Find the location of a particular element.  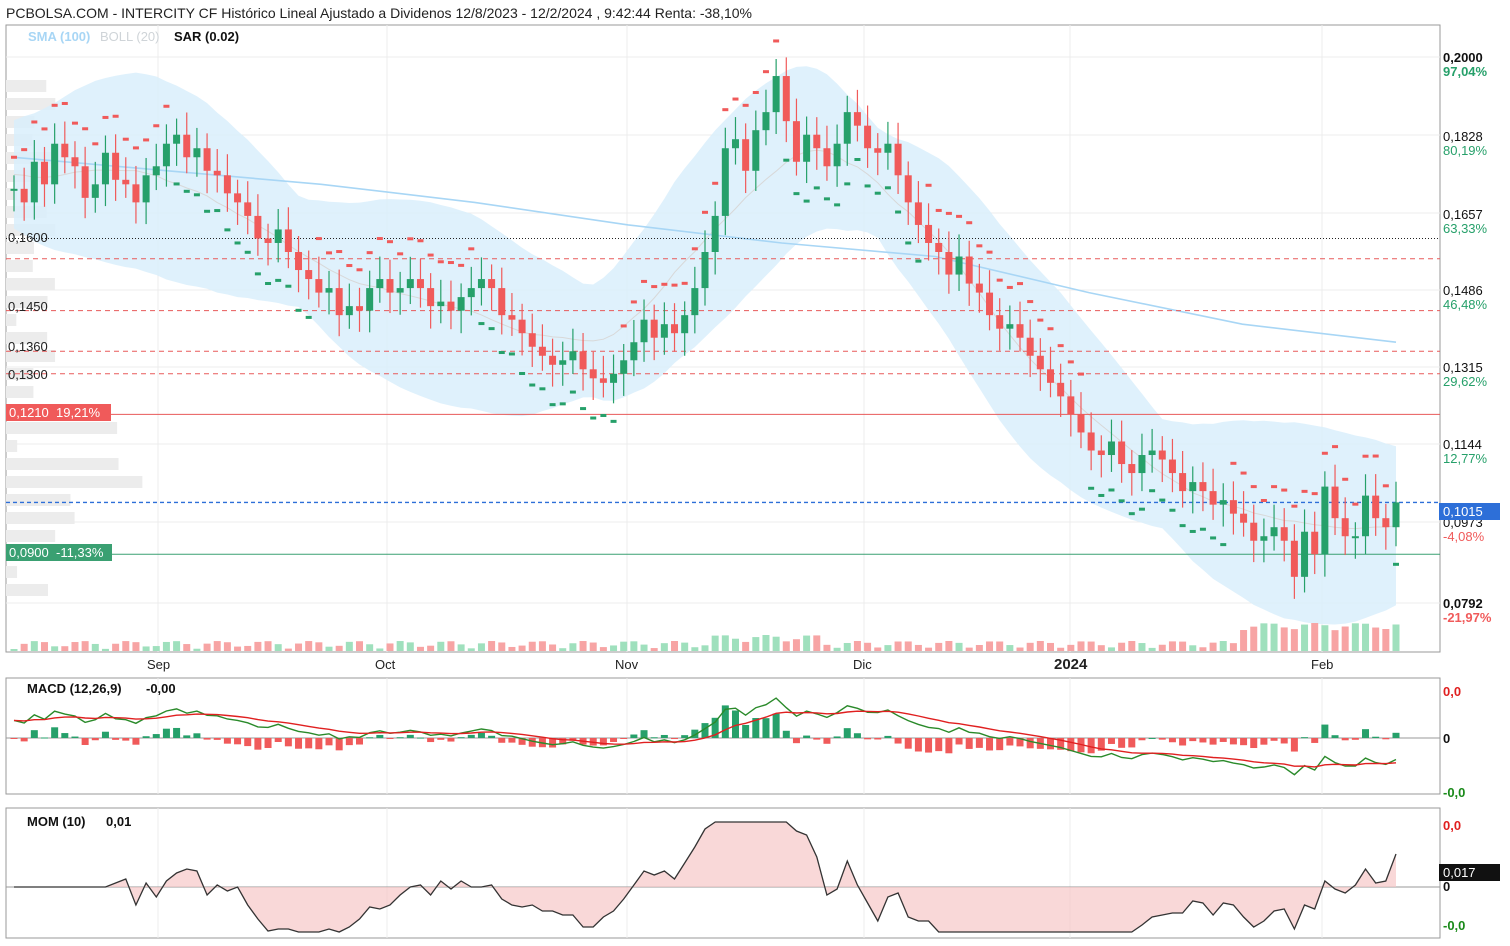

pct-tick: 29,62% is located at coordinates (1465, 381).